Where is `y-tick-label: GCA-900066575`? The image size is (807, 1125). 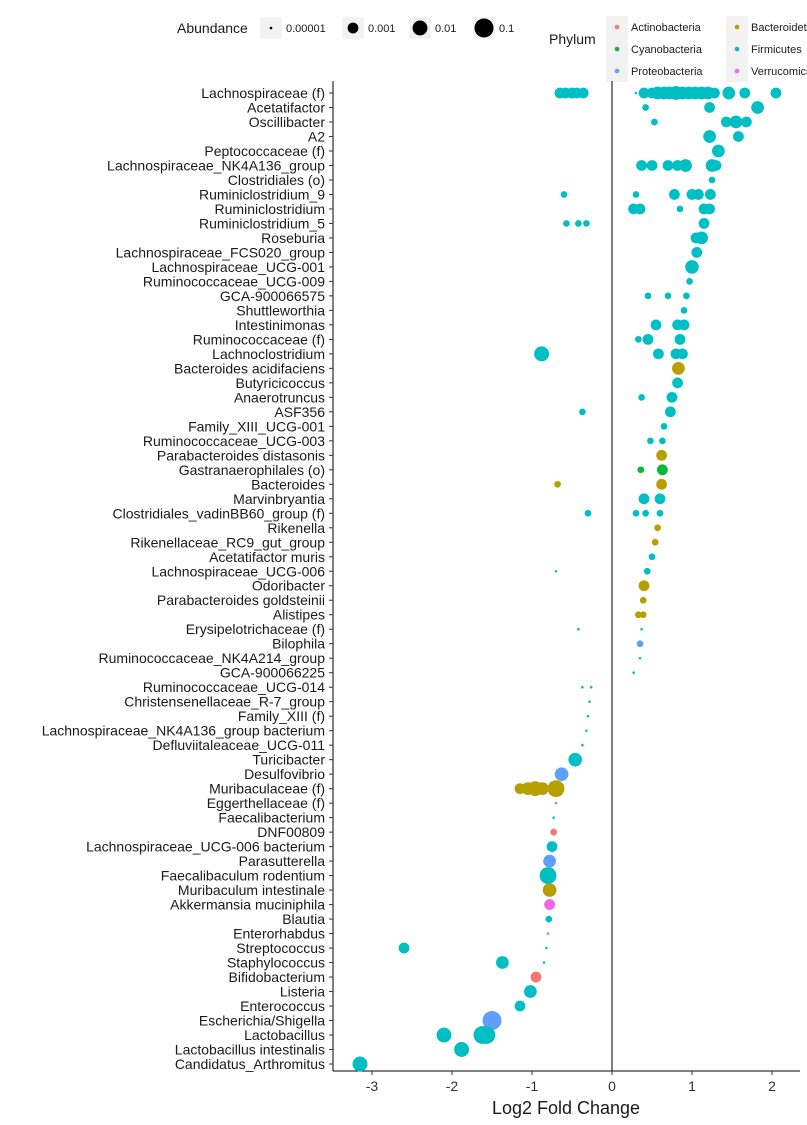
y-tick-label: GCA-900066575 is located at coordinates (272, 296).